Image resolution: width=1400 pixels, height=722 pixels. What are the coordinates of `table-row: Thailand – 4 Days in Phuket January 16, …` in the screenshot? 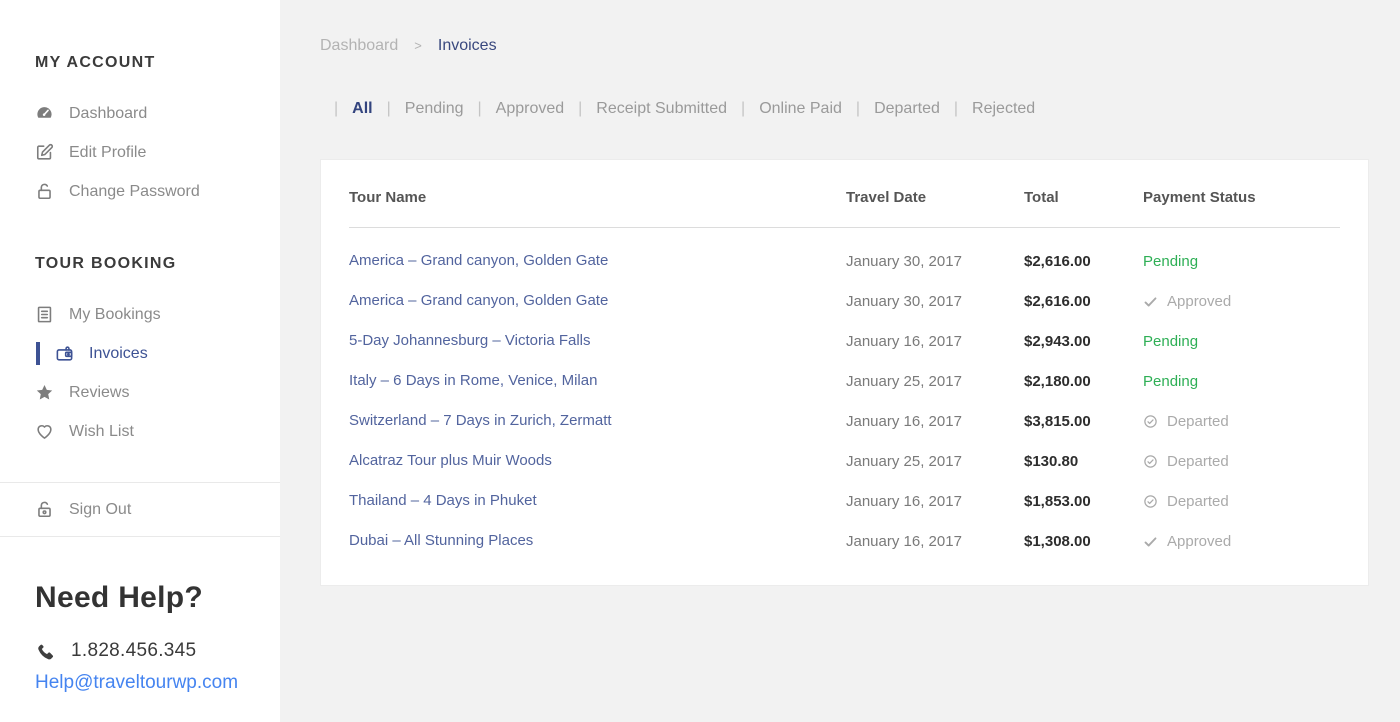 It's located at (844, 501).